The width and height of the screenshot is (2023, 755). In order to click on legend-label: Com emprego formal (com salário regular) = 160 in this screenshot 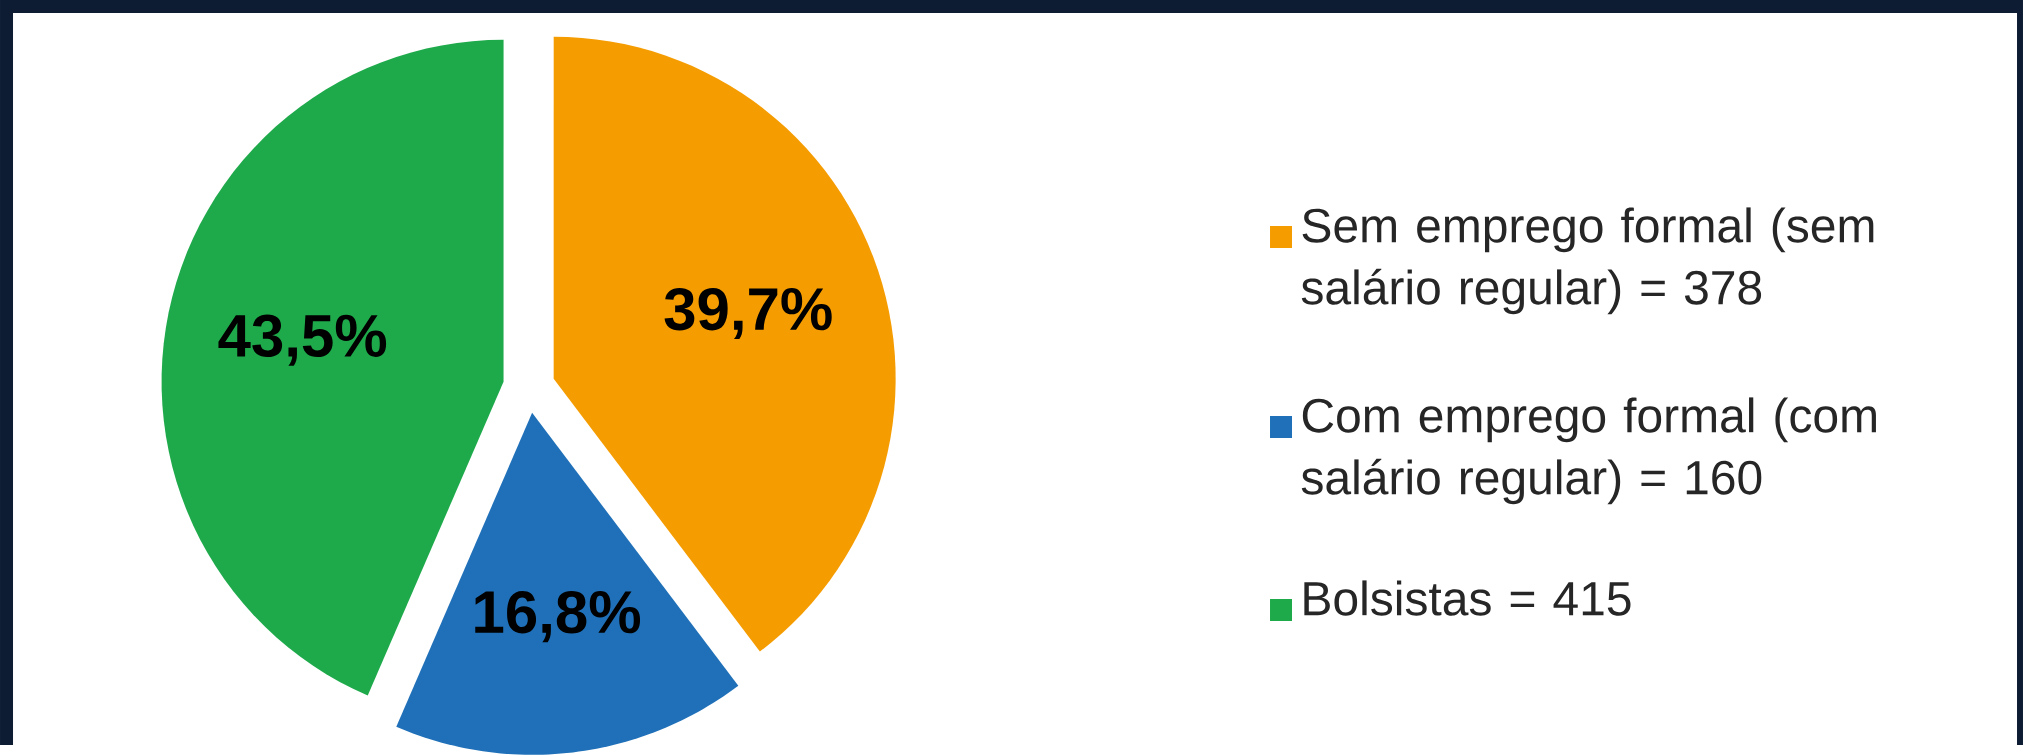, I will do `click(1588, 451)`.